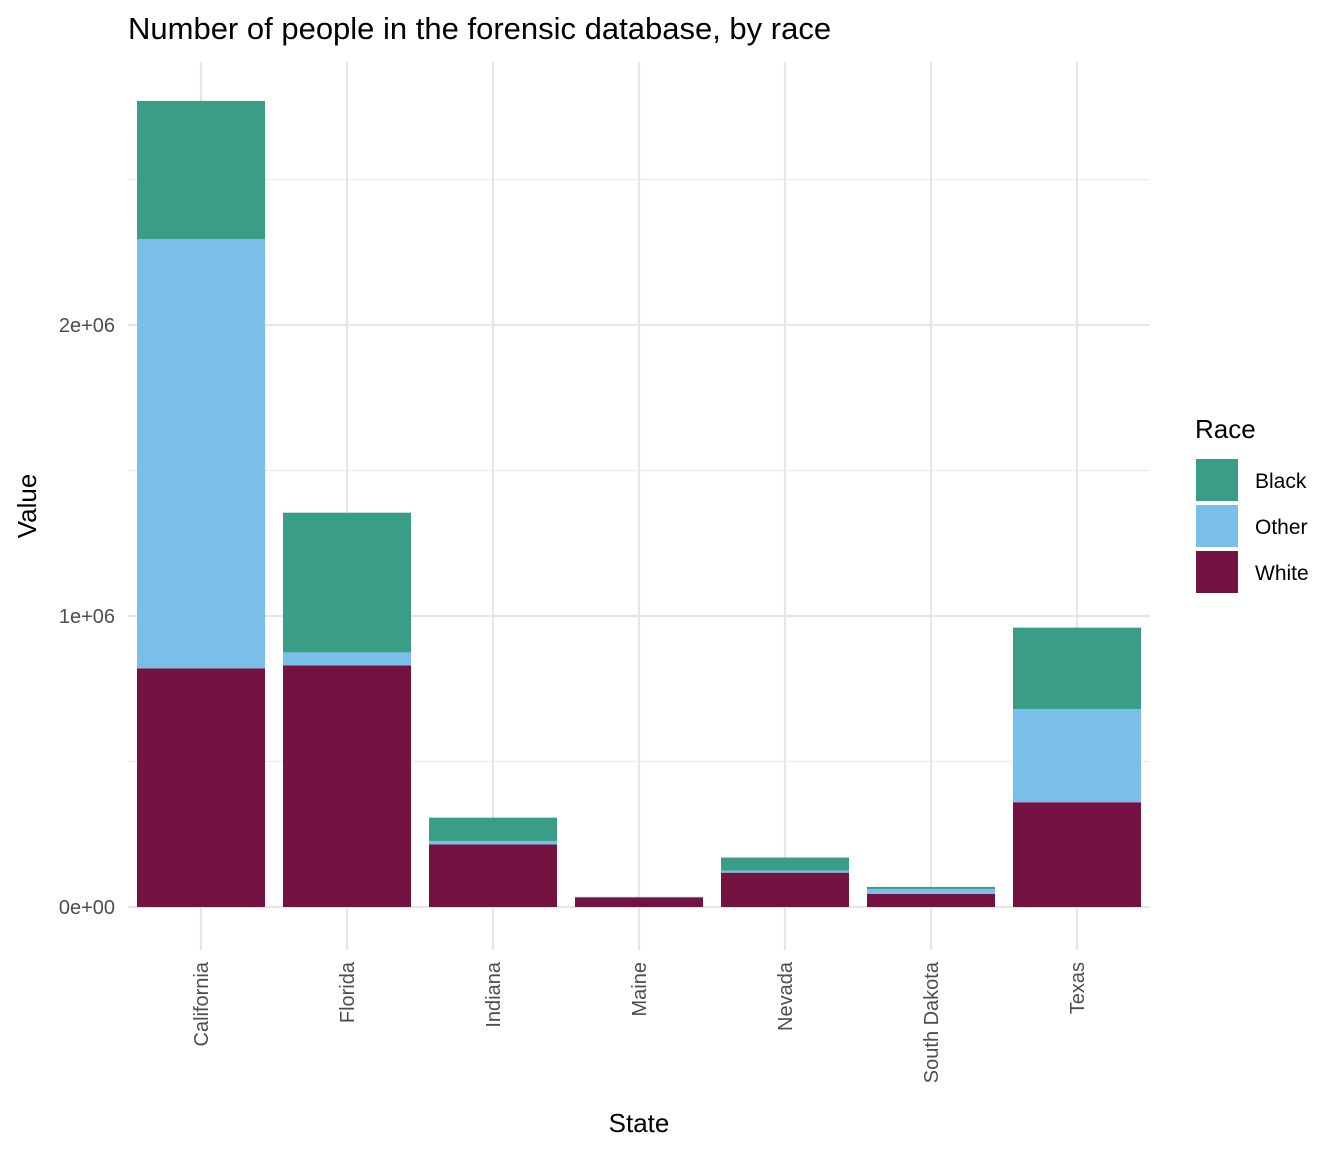 The height and width of the screenshot is (1152, 1344). I want to click on bar-indiana-white, so click(493, 875).